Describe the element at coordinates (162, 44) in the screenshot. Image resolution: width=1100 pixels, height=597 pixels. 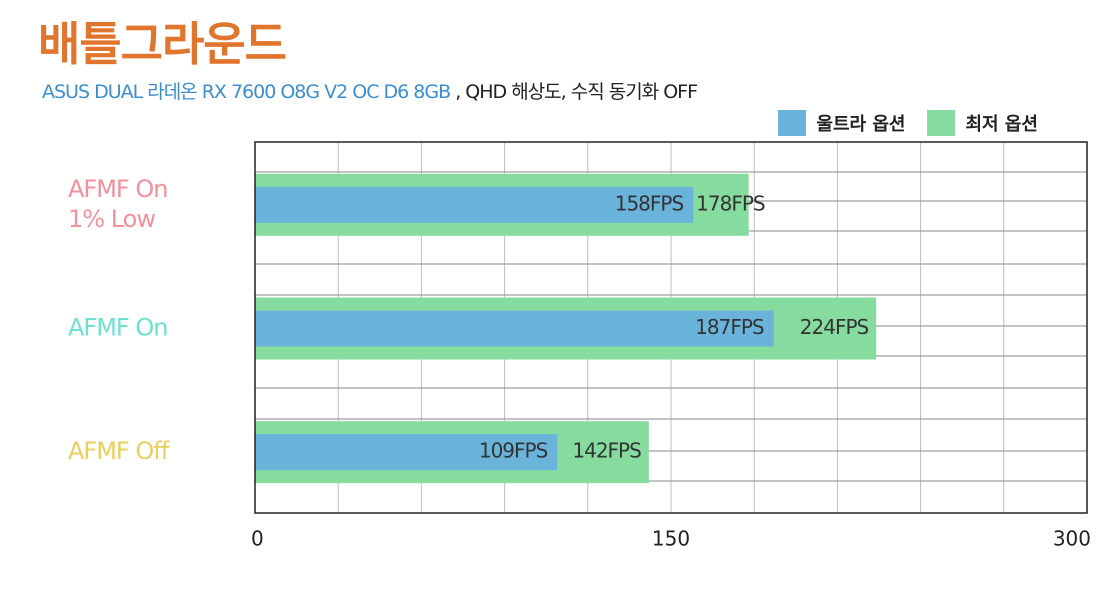
I see `page-title: 배틀그라운드` at that location.